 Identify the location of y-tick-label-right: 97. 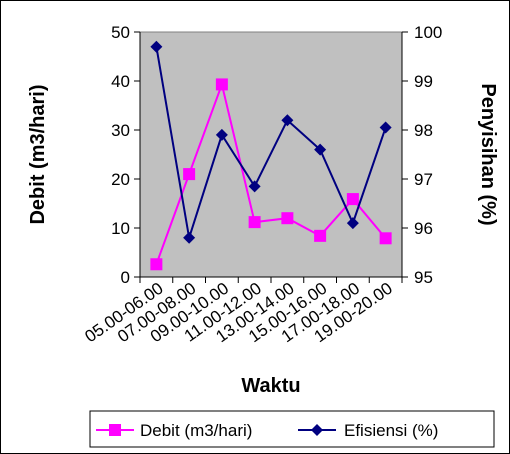
(423, 179).